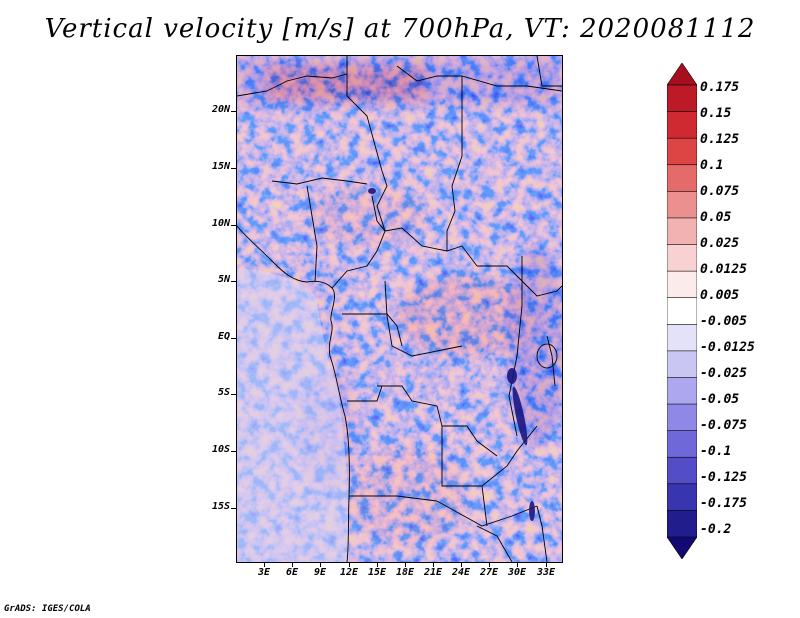  What do you see at coordinates (292, 572) in the screenshot?
I see `lon-label-6e: 6E` at bounding box center [292, 572].